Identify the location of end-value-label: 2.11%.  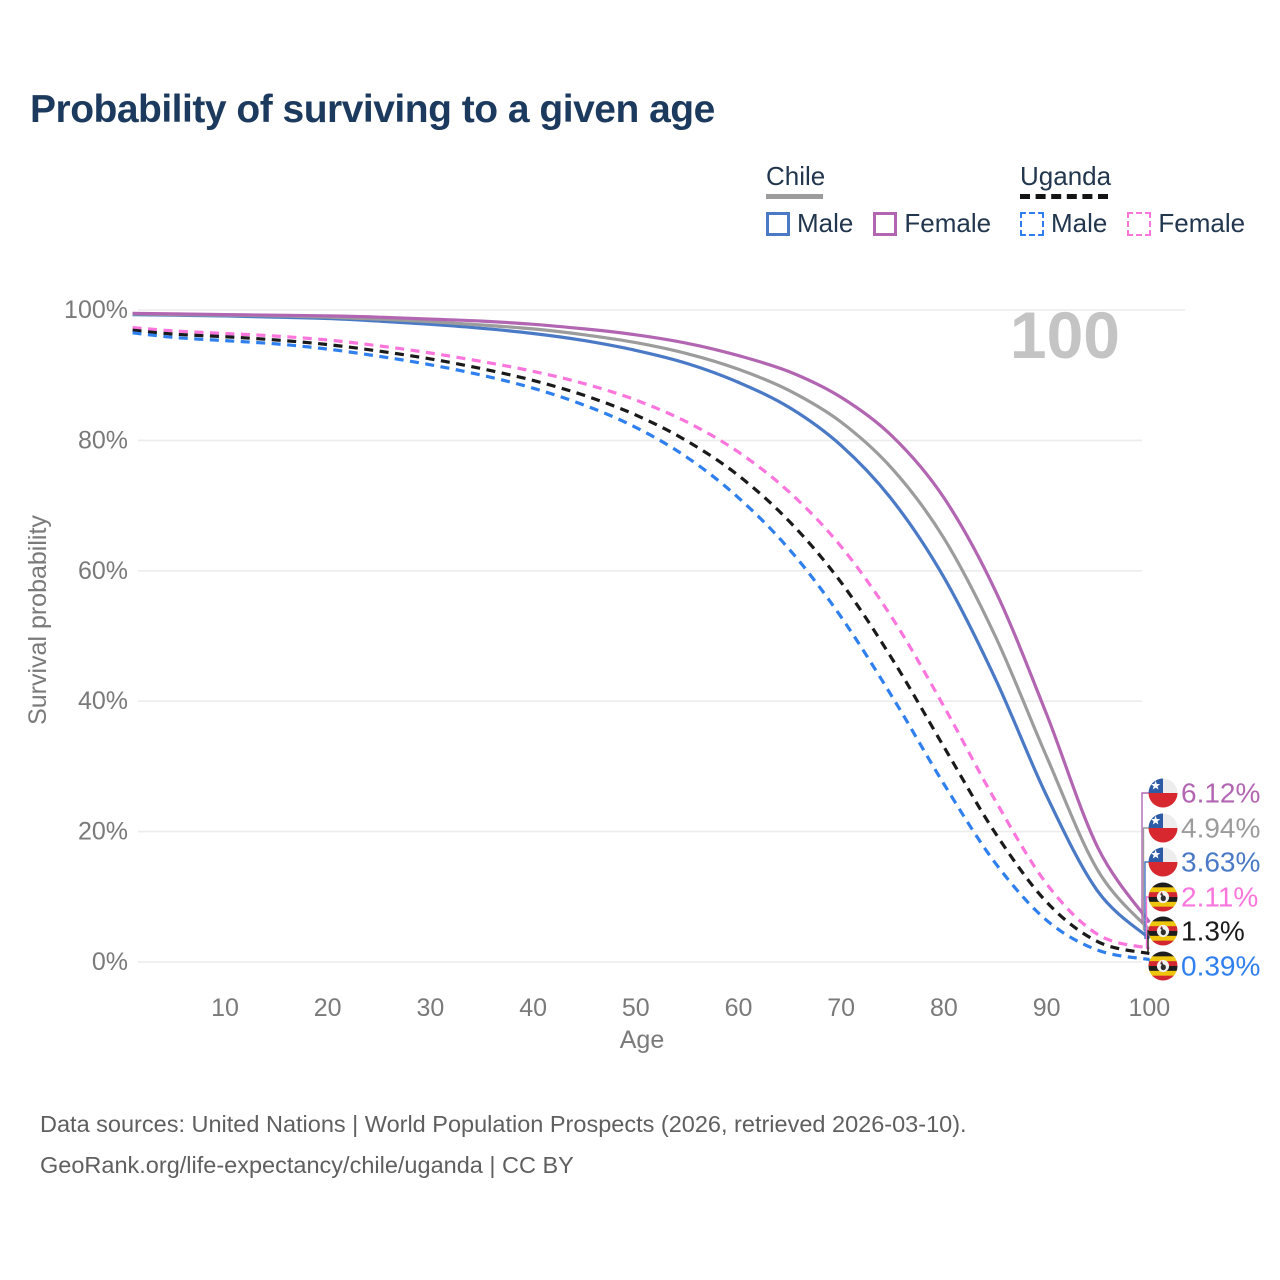
(1219, 897).